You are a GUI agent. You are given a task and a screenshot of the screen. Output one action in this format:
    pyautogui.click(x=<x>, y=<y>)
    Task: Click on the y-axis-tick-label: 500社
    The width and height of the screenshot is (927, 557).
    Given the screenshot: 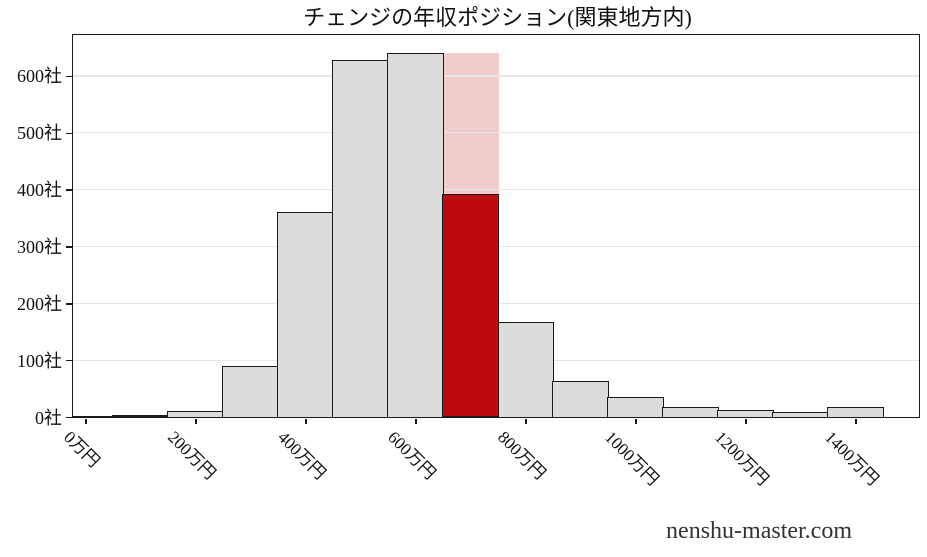 What is the action you would take?
    pyautogui.click(x=39, y=133)
    